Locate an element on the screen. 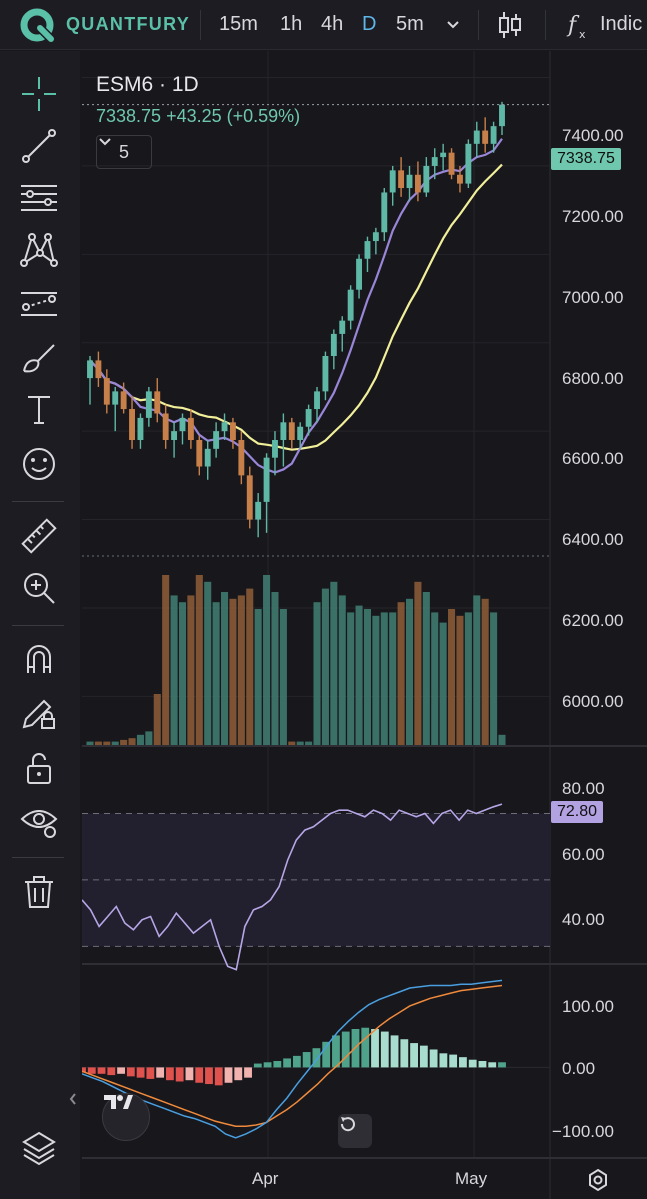 This screenshot has width=647, height=1199. text-tool is located at coordinates (39, 410).